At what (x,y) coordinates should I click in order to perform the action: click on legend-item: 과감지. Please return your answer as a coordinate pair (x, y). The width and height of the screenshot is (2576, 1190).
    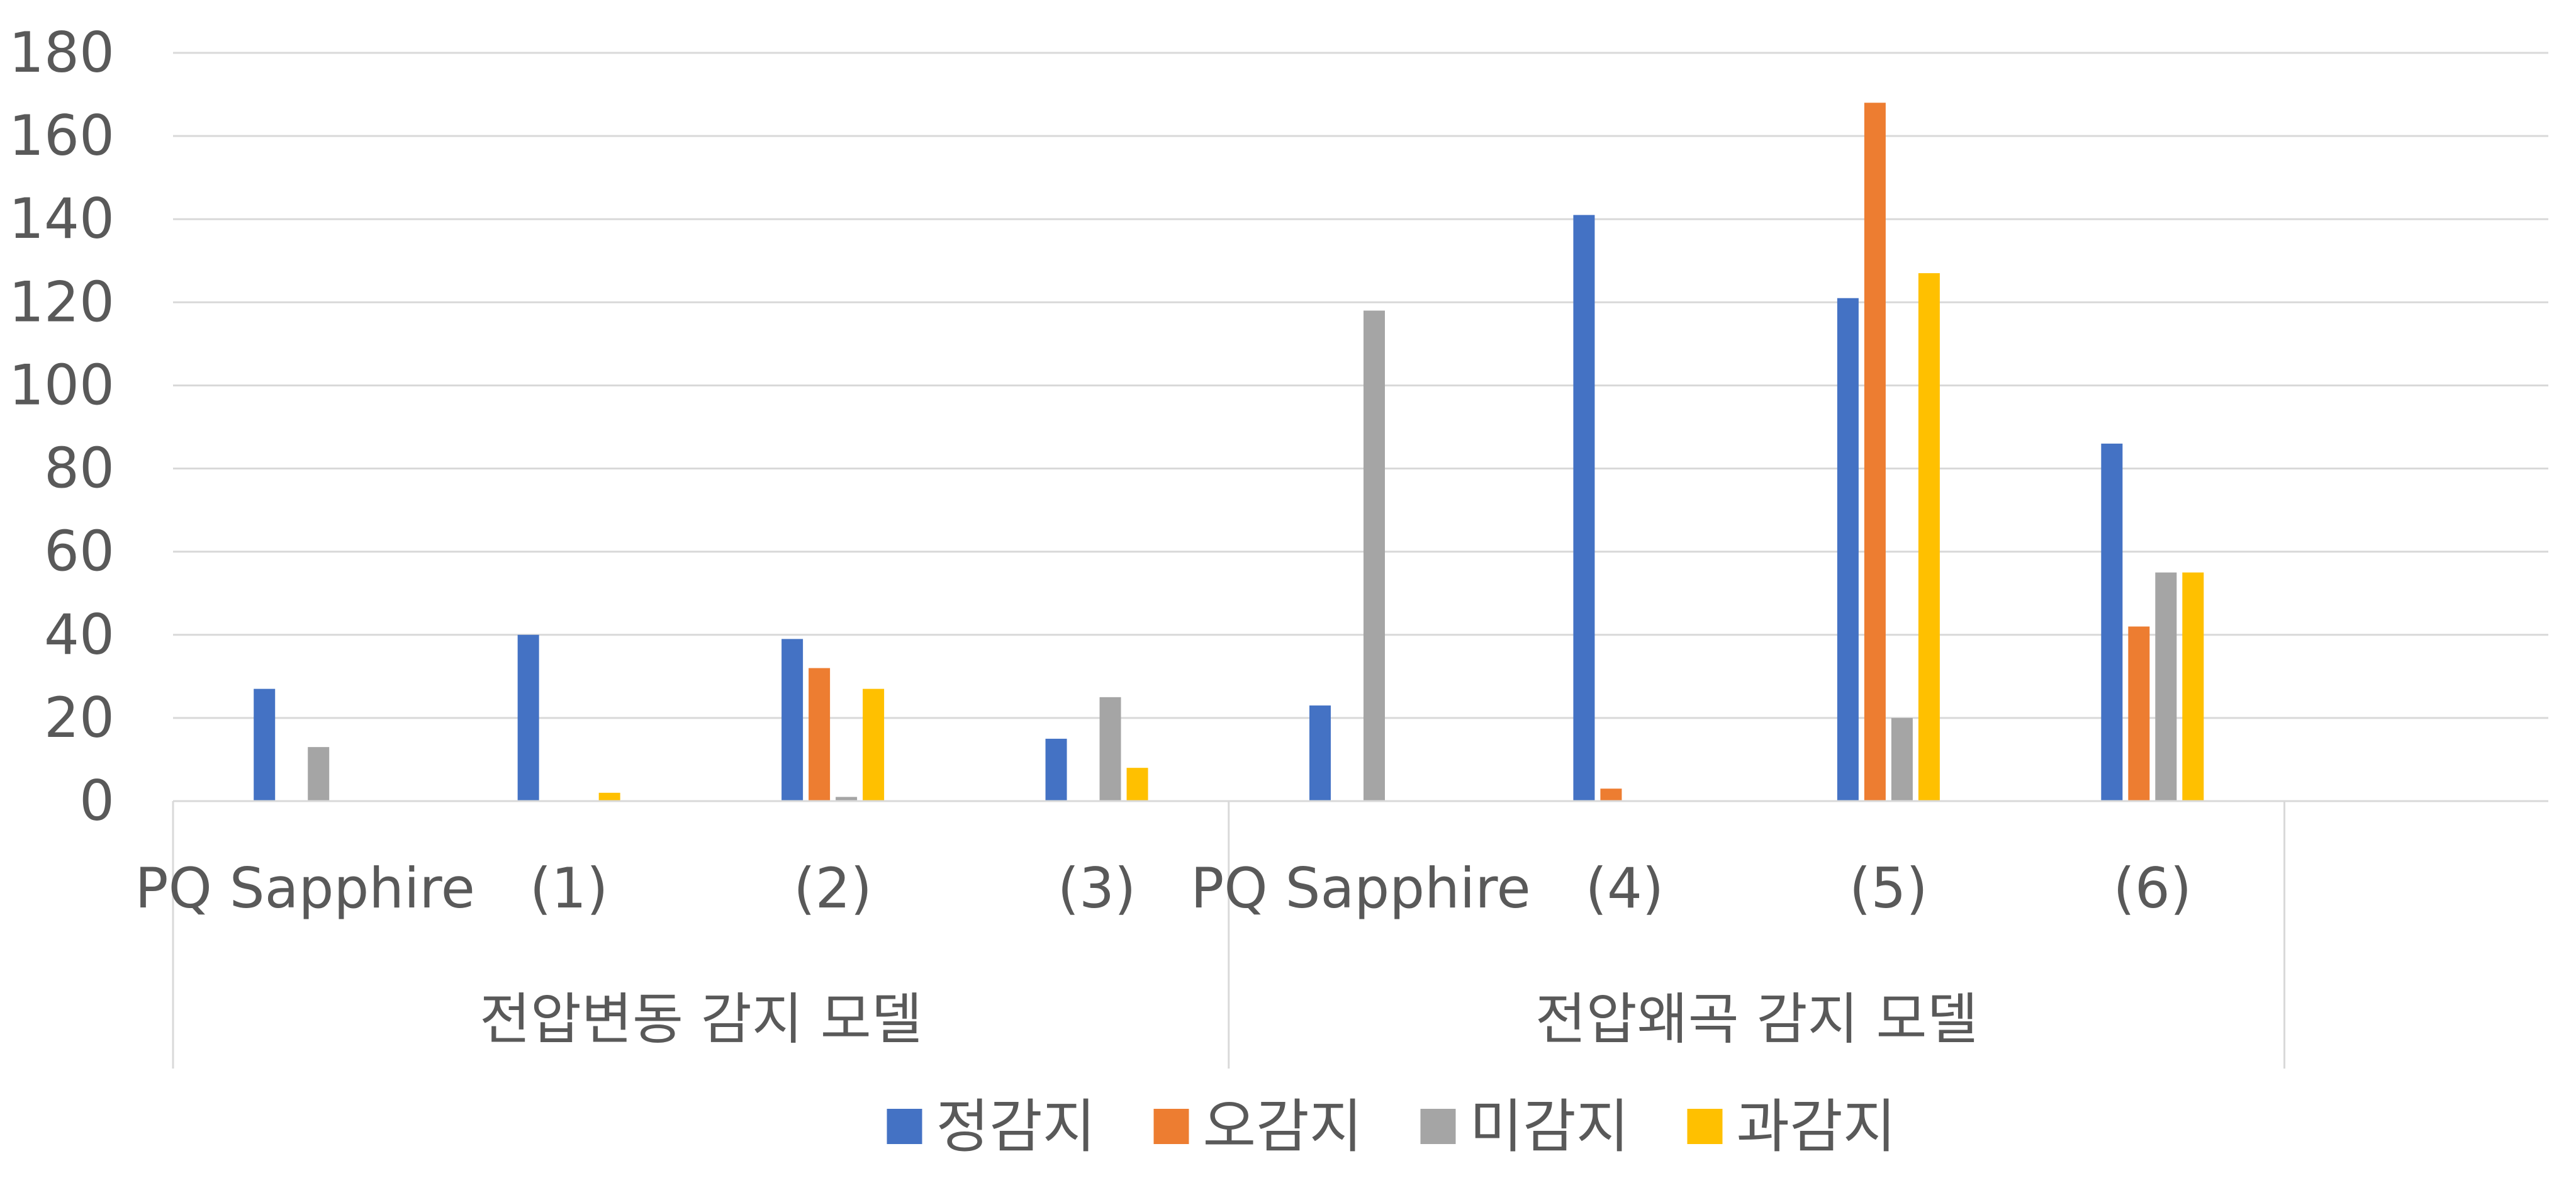
    Looking at the image, I should click on (1791, 1126).